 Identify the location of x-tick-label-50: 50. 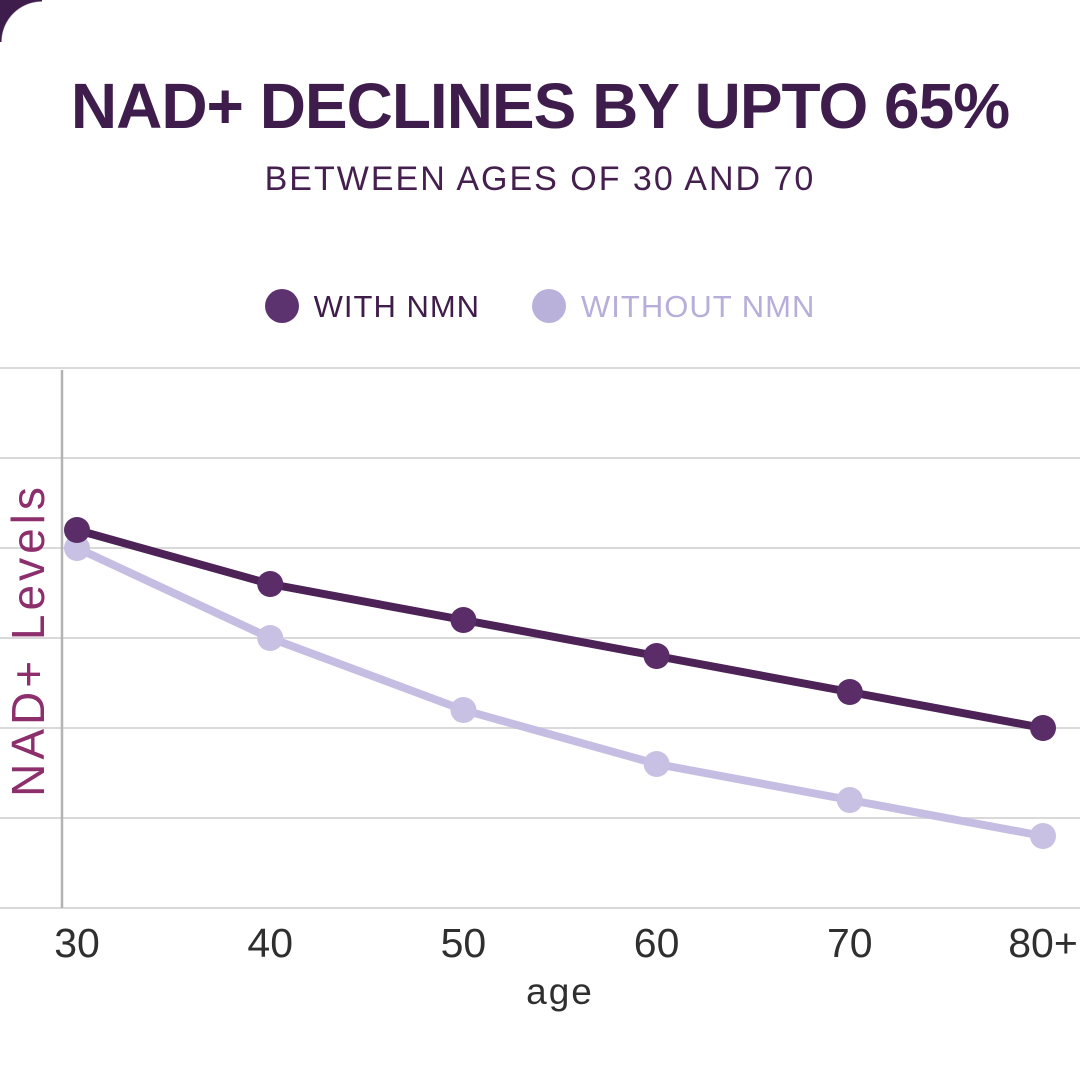
(464, 943).